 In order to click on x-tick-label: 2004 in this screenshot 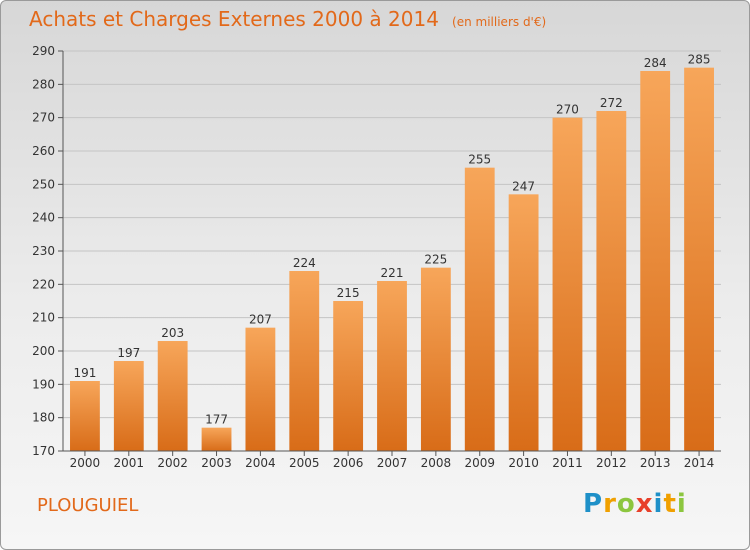, I will do `click(260, 463)`.